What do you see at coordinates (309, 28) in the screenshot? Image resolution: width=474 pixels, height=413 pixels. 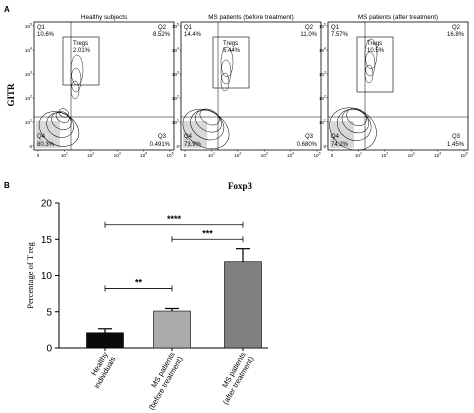 I see `q2-label: Q2` at bounding box center [309, 28].